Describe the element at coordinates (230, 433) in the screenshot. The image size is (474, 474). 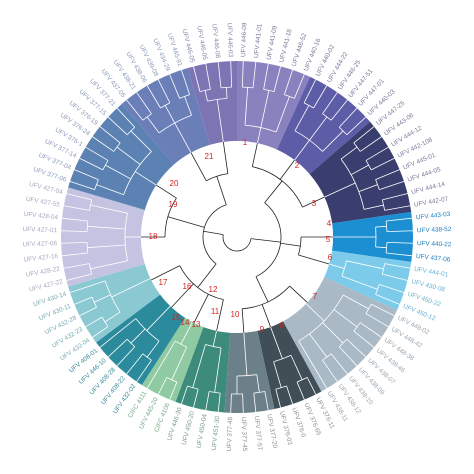
I see `leaf-label: UFV 377-48` at that location.